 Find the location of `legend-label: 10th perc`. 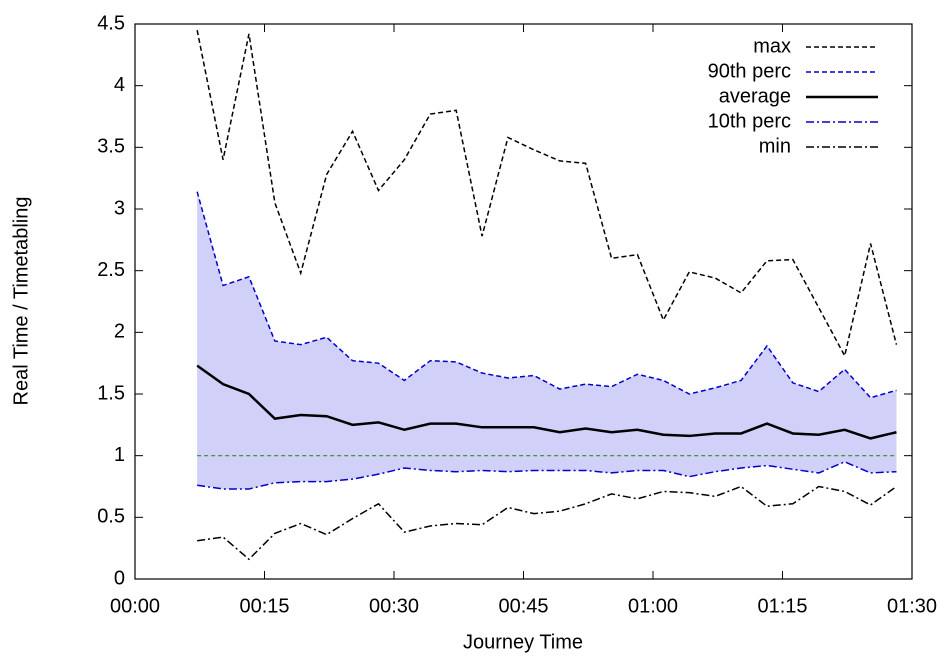

legend-label: 10th perc is located at coordinates (749, 121).